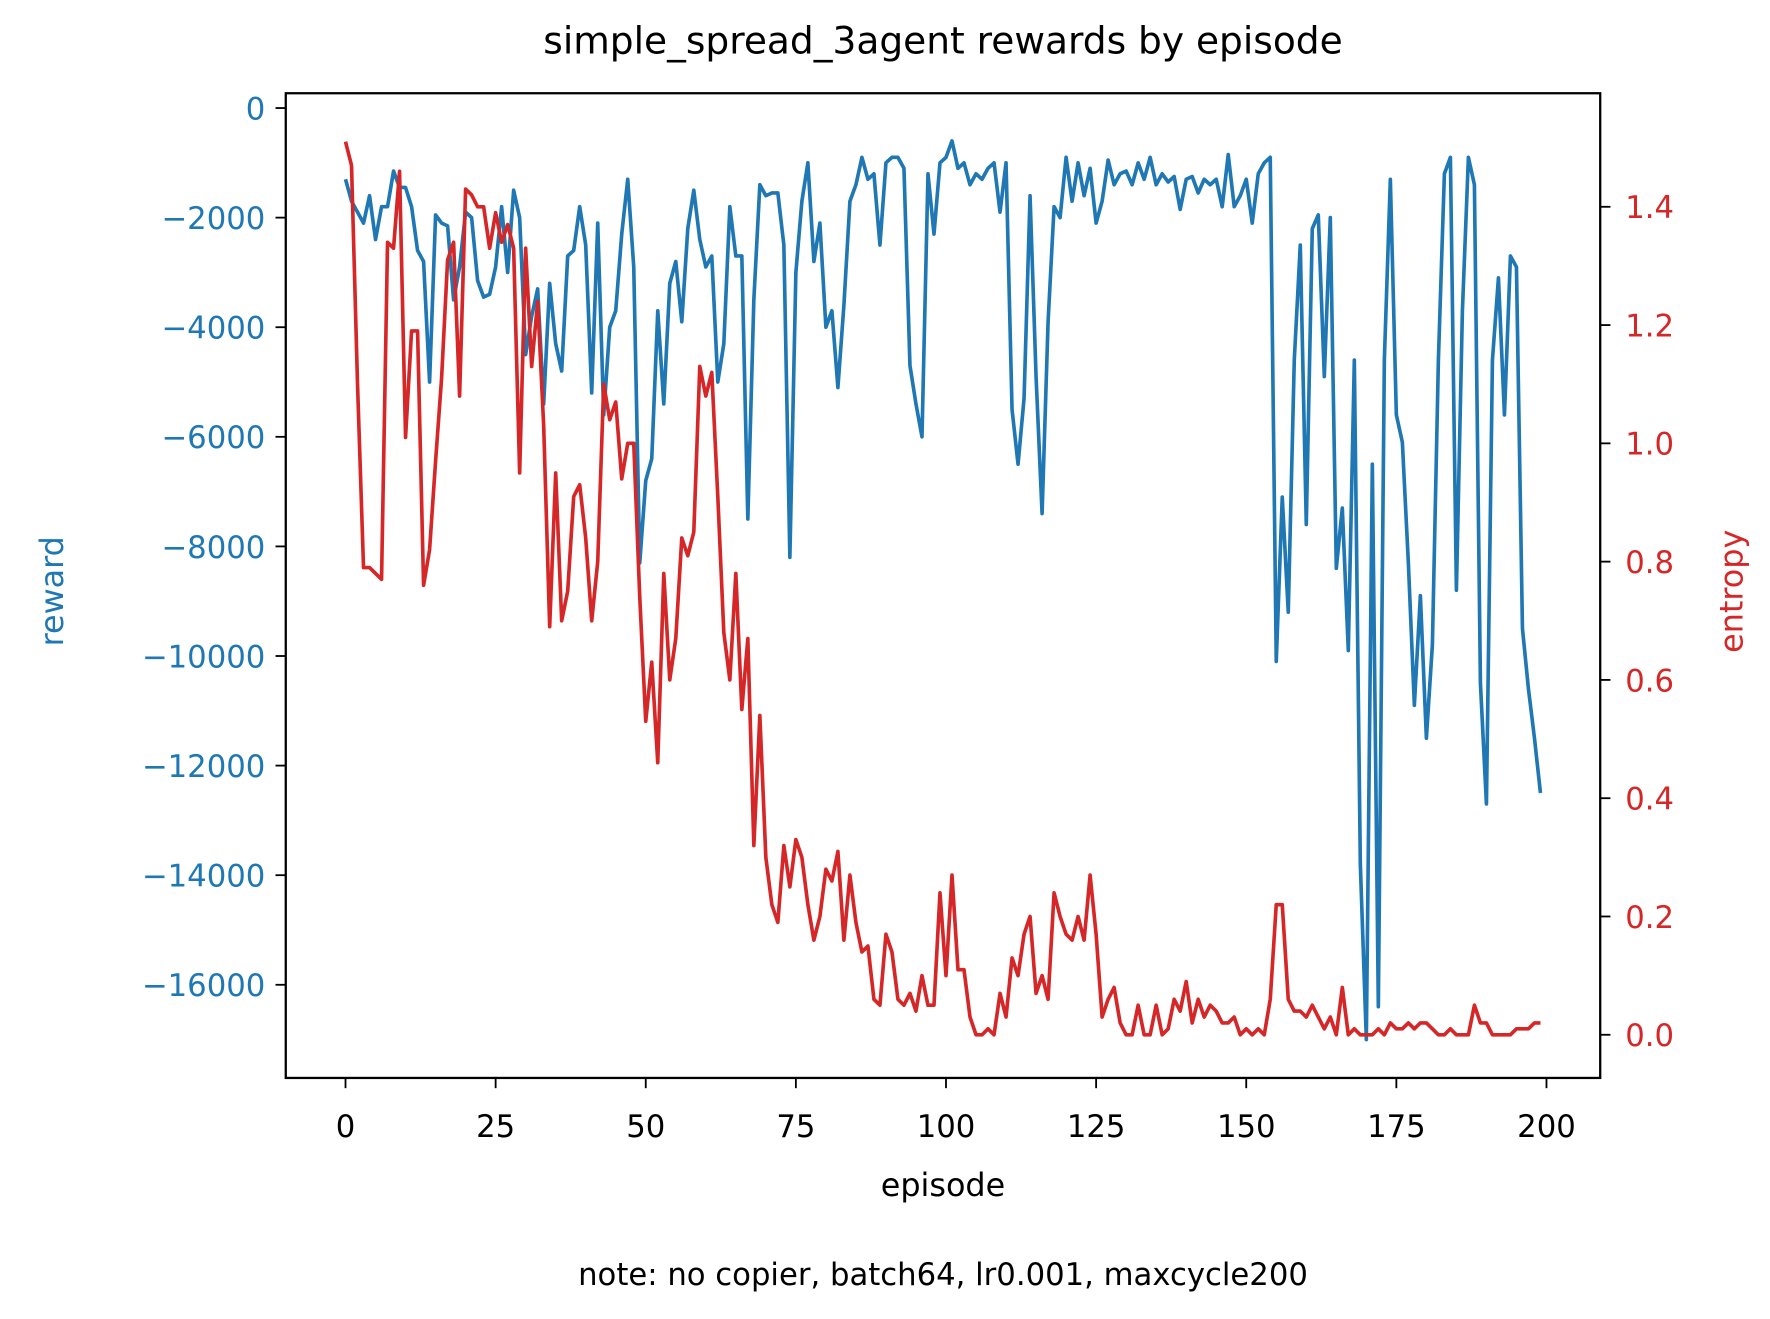 The height and width of the screenshot is (1319, 1770). What do you see at coordinates (943, 1185) in the screenshot?
I see `x-axis-label: episode` at bounding box center [943, 1185].